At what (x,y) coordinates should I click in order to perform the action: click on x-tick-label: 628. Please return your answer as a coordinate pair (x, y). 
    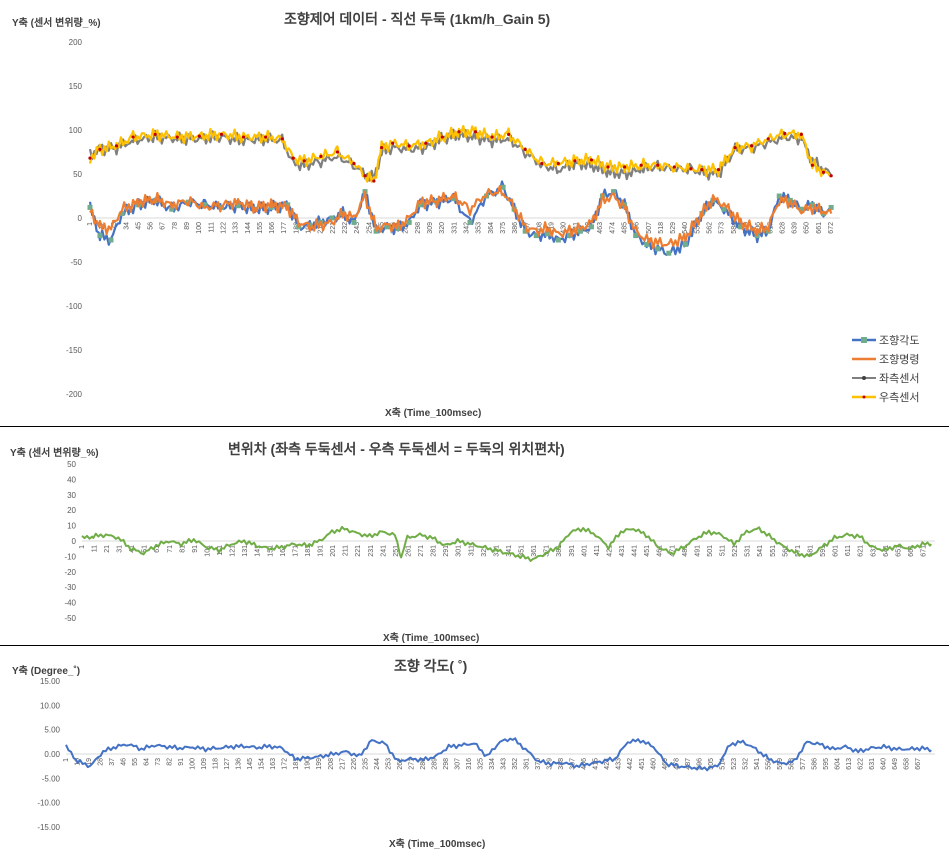
    Looking at the image, I should click on (782, 228).